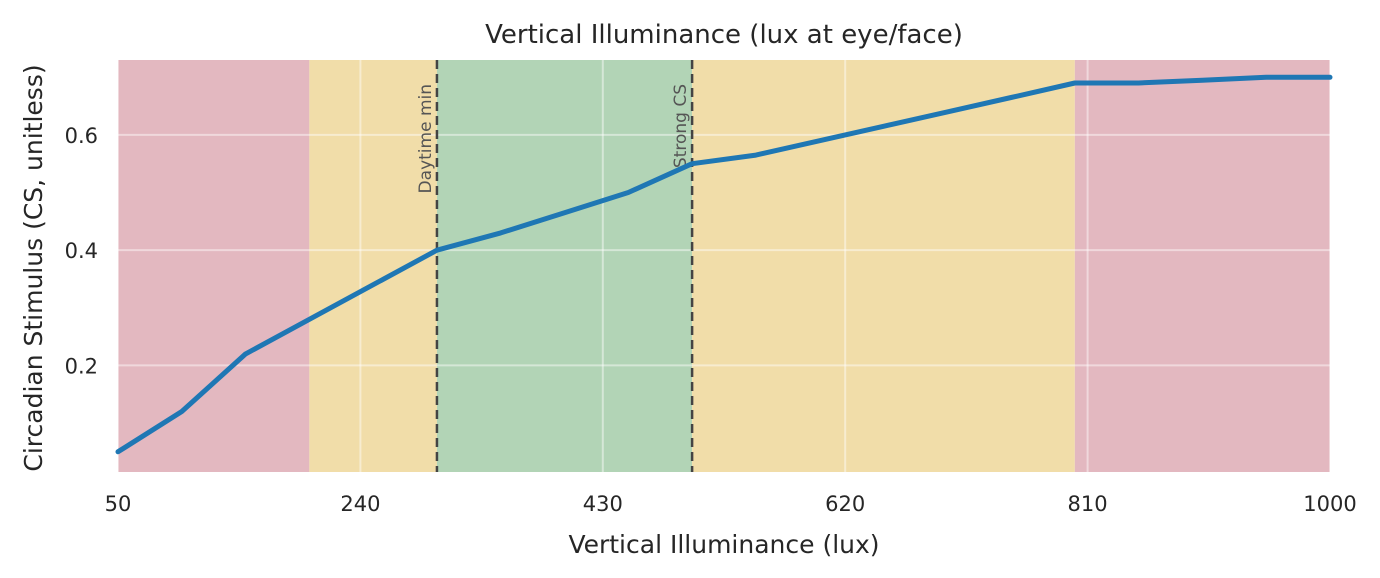 This screenshot has height=578, width=1380. What do you see at coordinates (723, 544) in the screenshot?
I see `x-axis-label: Vertical Illuminance (lux)` at bounding box center [723, 544].